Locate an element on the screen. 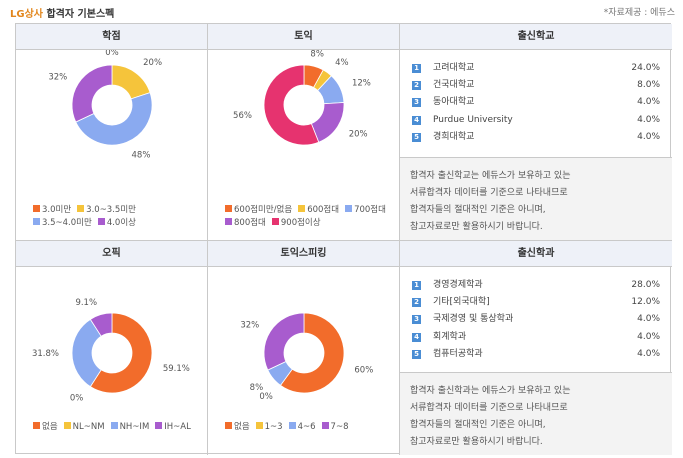  list-item: 2 기타[외국대학] 12.0% is located at coordinates (536, 302).